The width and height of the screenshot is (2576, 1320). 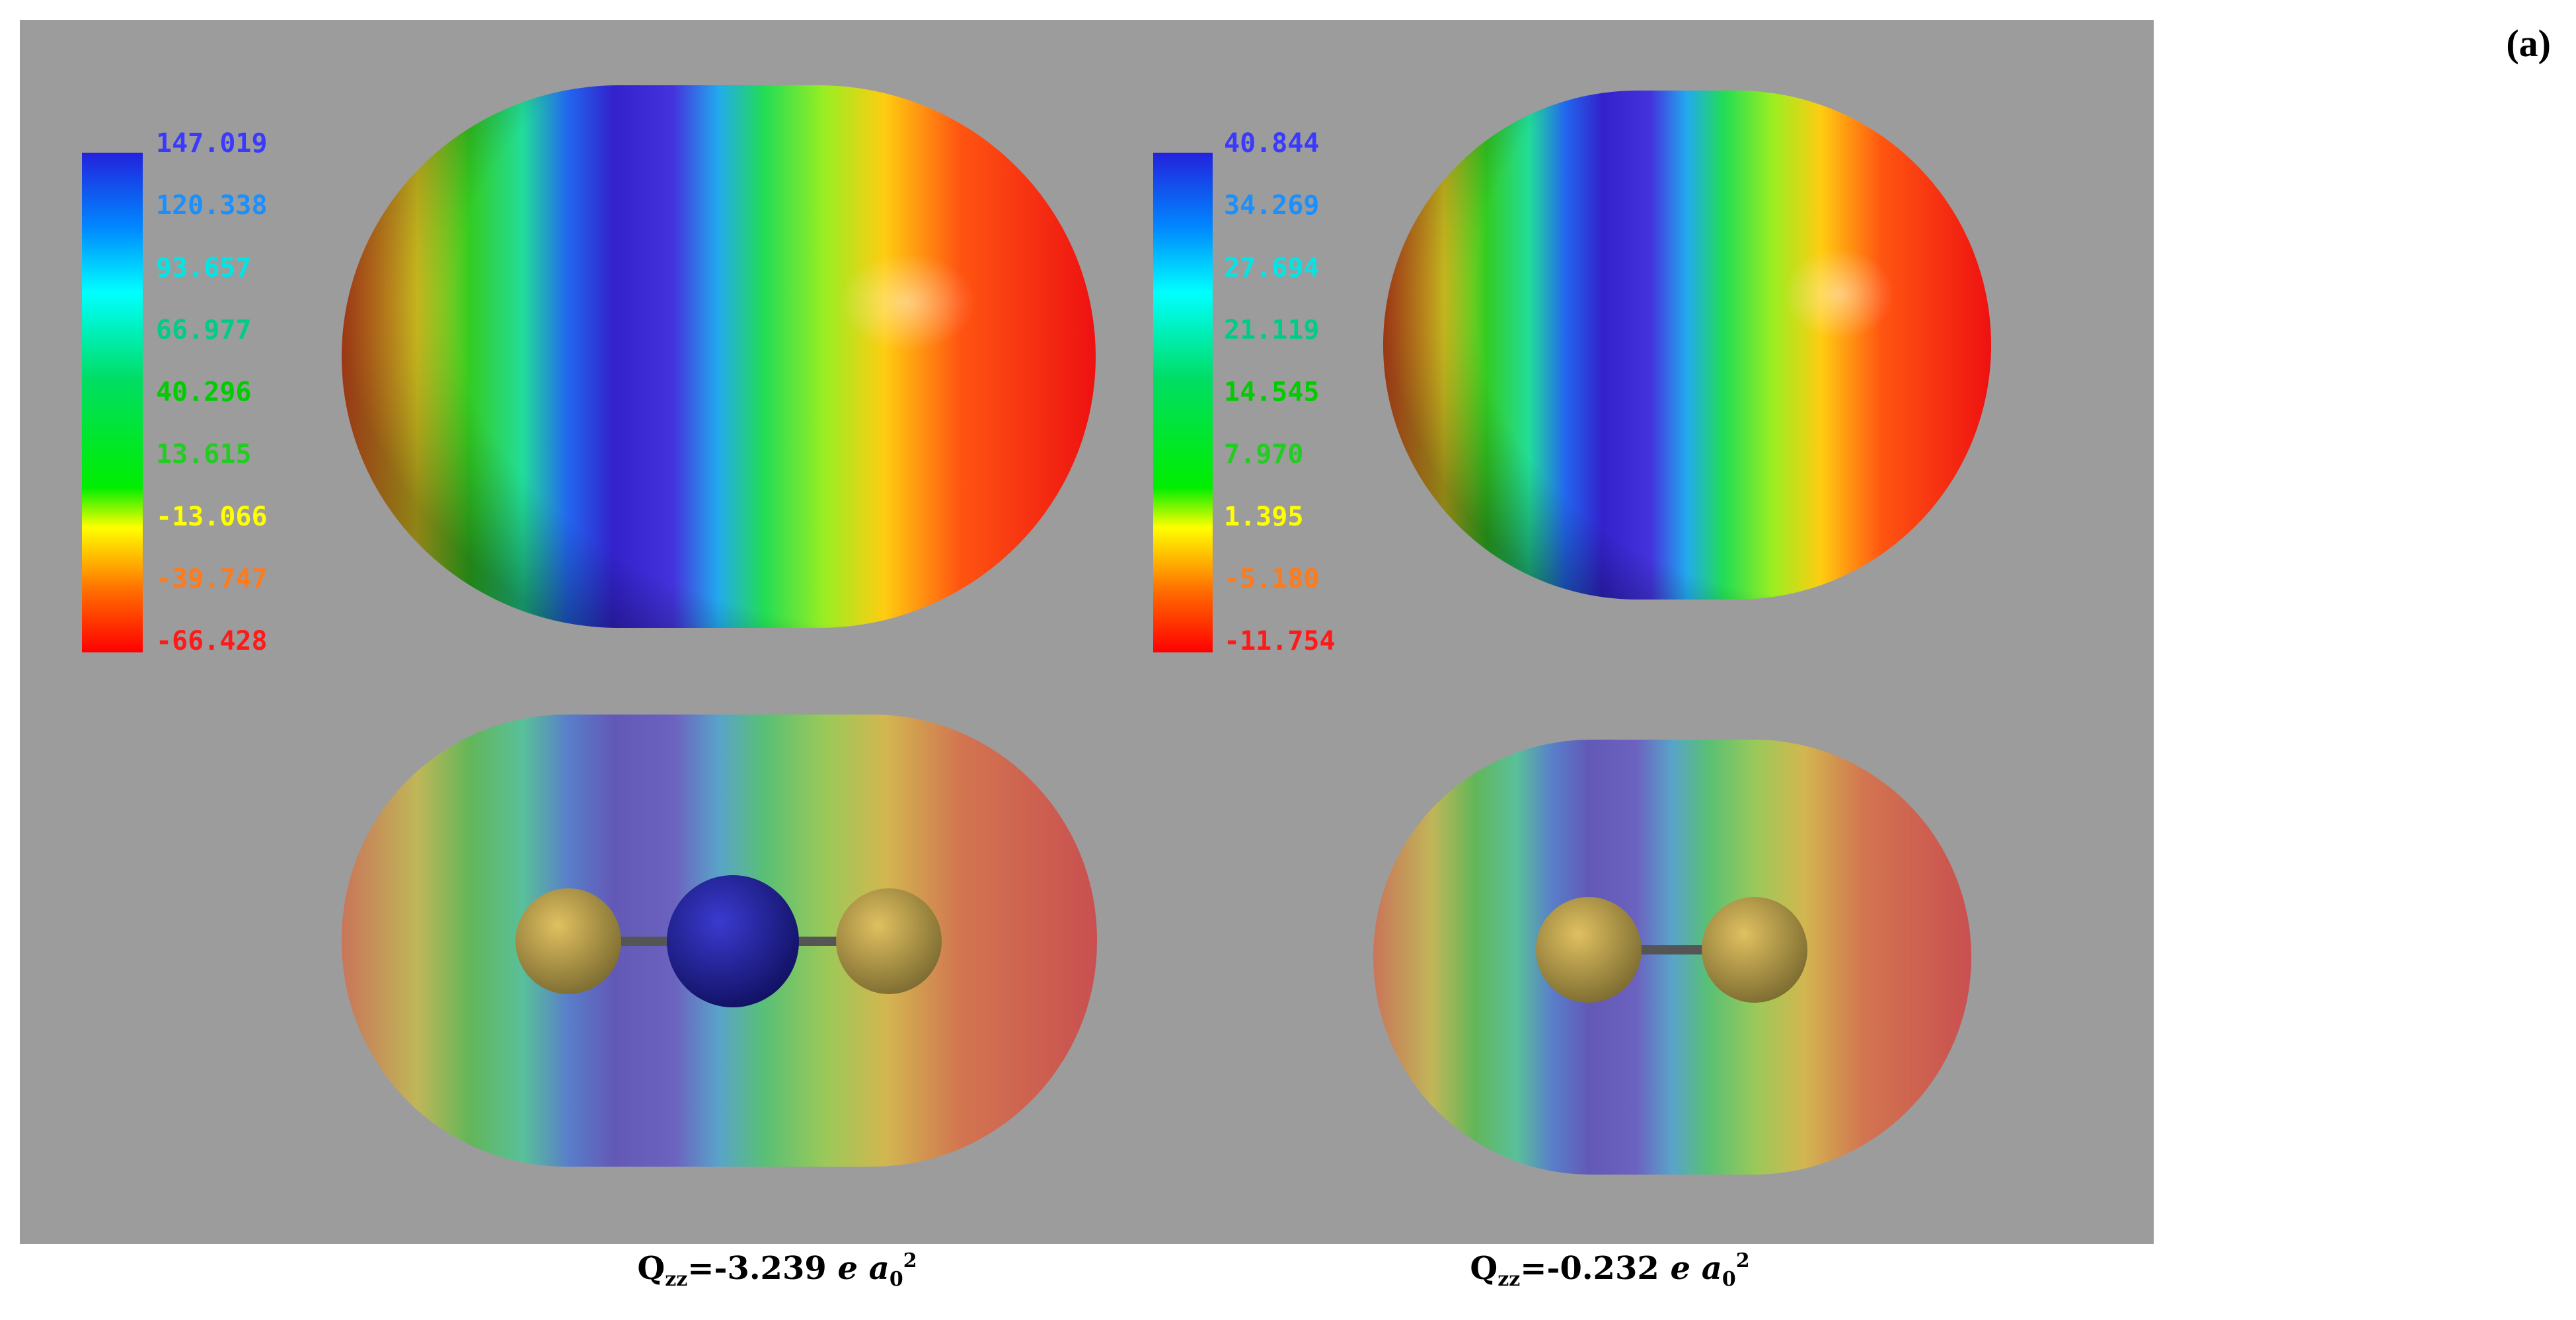 I want to click on right-caption: Qzz=-0.232 e a02, so click(x=1609, y=1270).